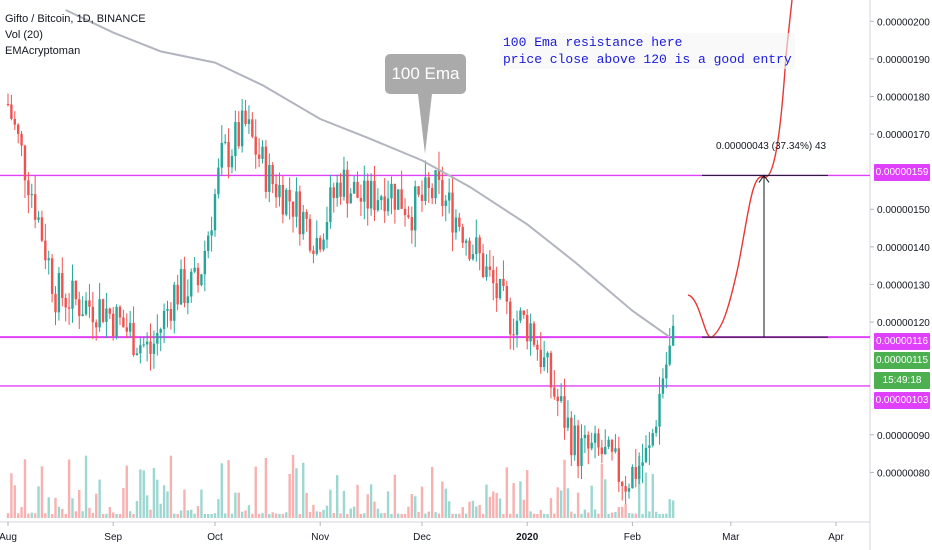  What do you see at coordinates (633, 537) in the screenshot?
I see `x-tick-label: Feb` at bounding box center [633, 537].